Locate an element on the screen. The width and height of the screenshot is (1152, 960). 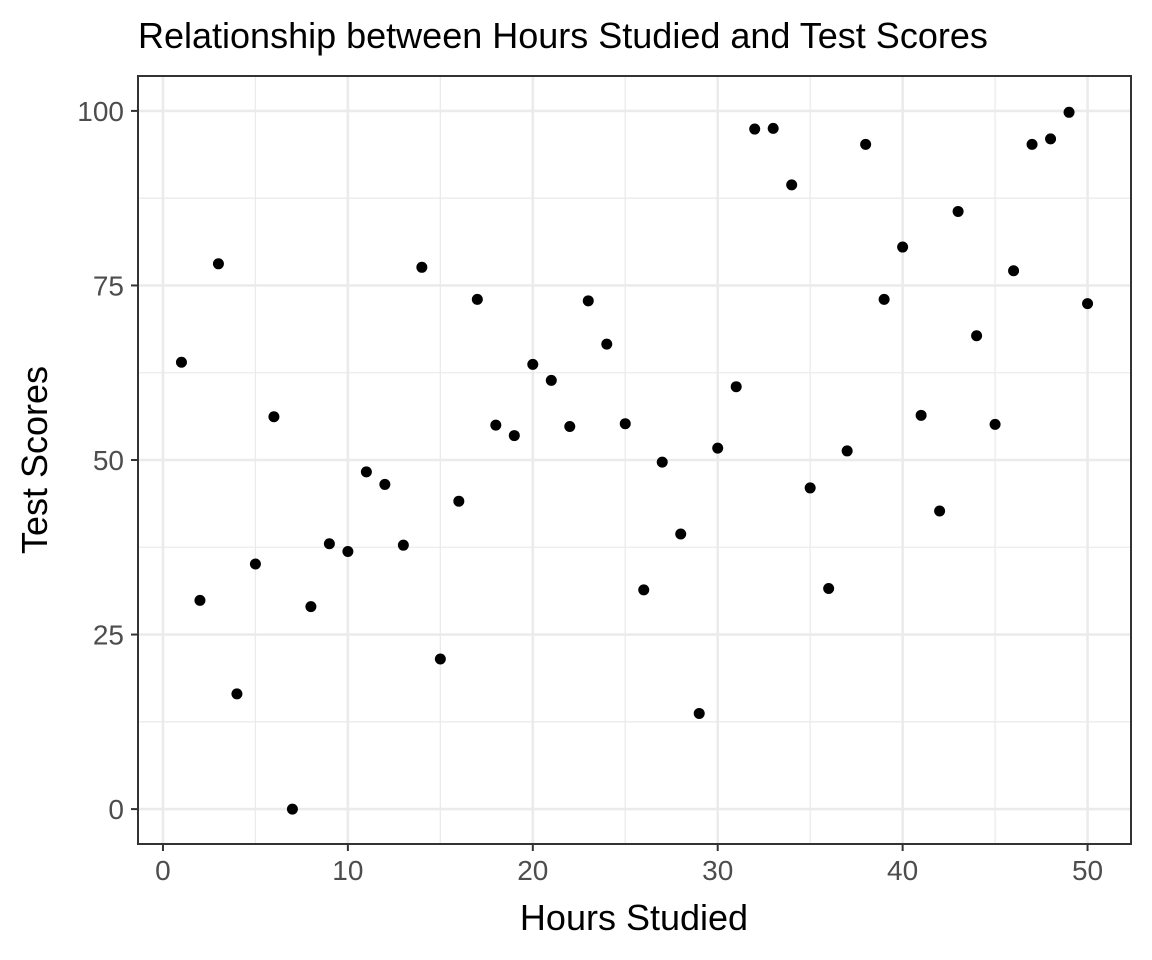
y-tick-label: 100 is located at coordinates (100, 111).